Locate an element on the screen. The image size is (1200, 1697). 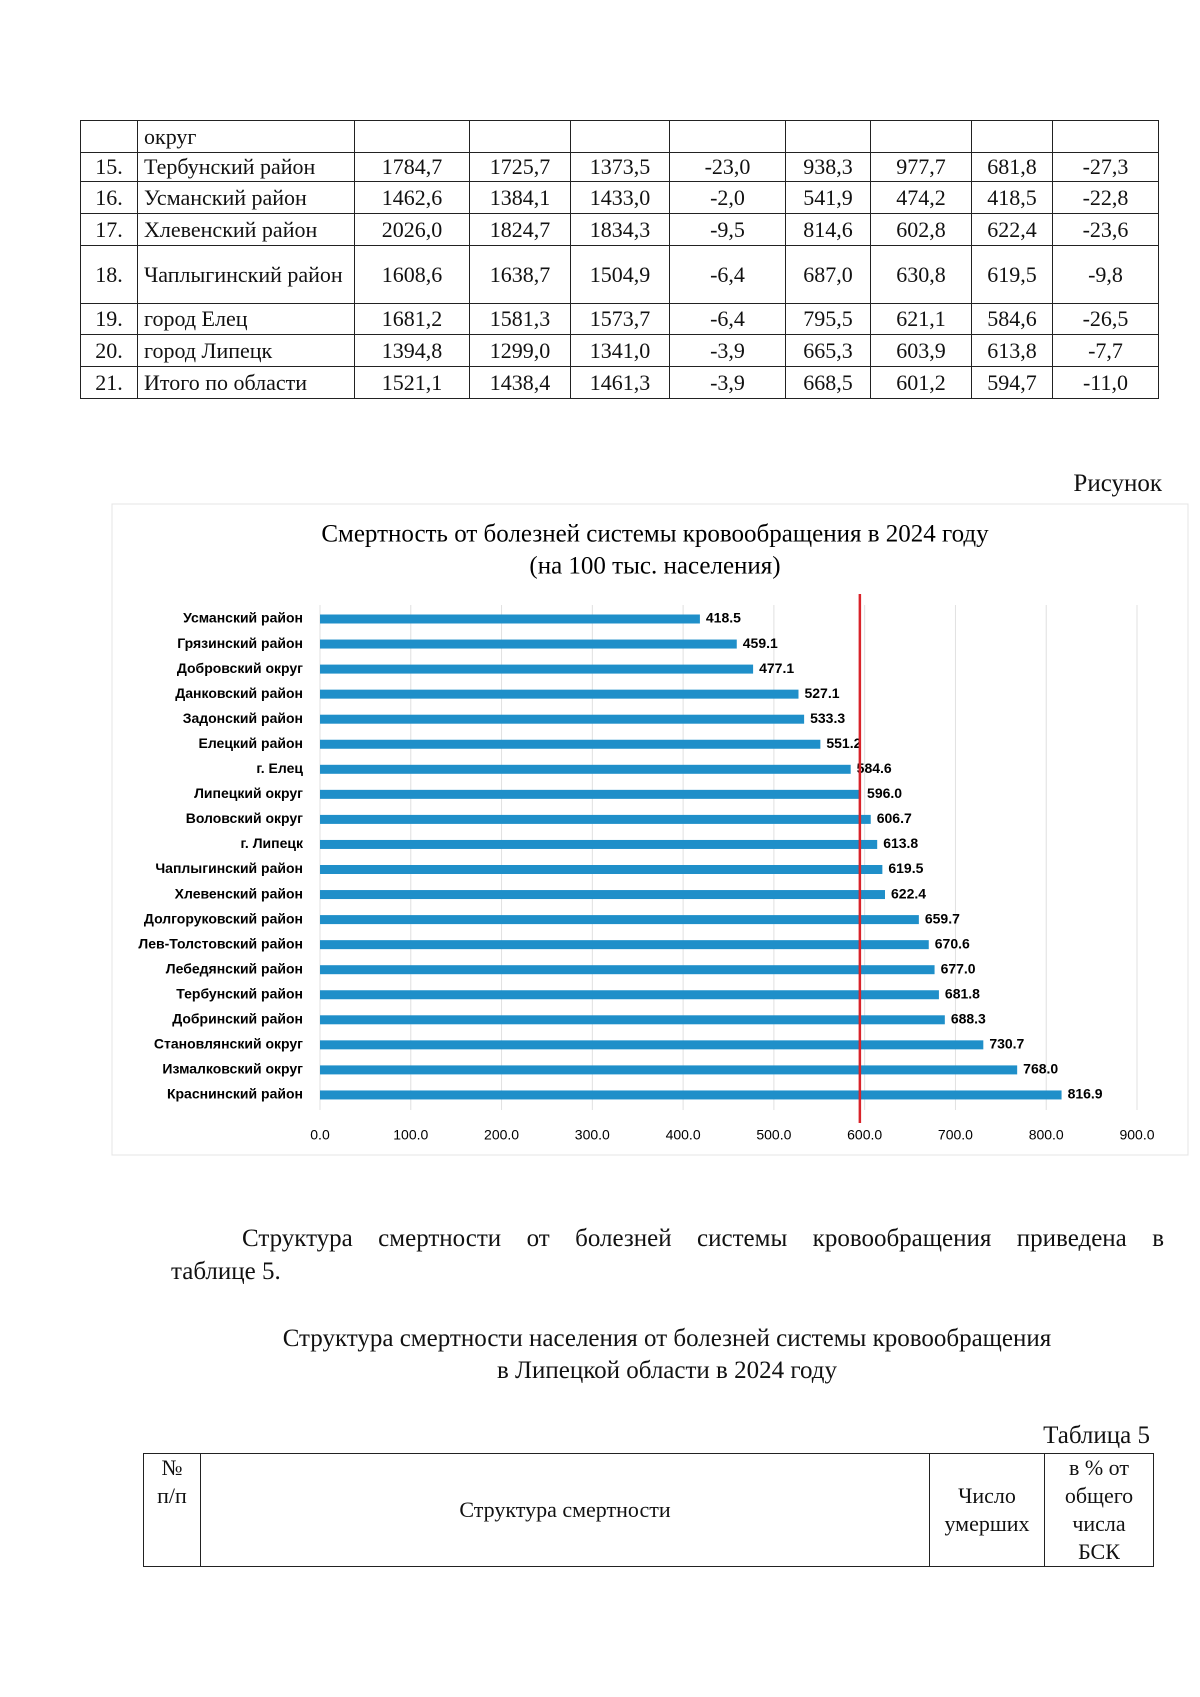
category-label: Добровский округ is located at coordinates (240, 668).